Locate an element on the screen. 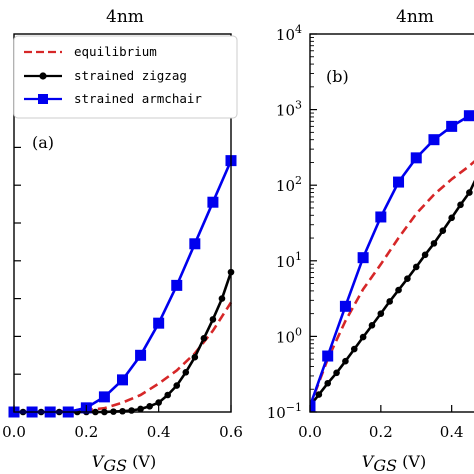 This screenshot has height=474, width=474. panel-b-ytick-label: 10² is located at coordinates (289, 184).